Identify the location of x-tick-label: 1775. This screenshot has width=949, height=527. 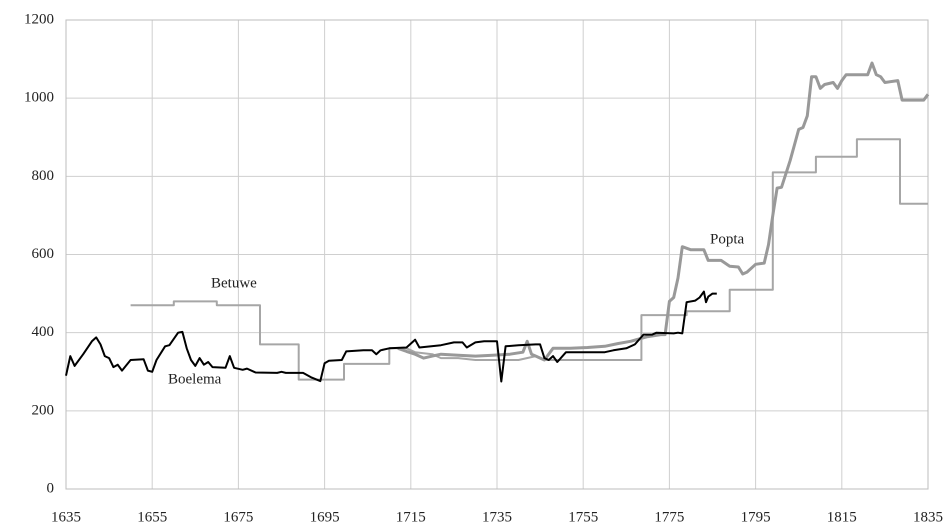
(669, 517).